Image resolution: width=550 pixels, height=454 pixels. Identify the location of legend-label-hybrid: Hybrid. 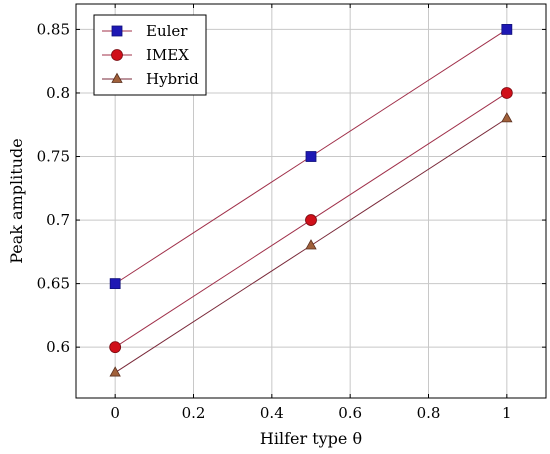
(172, 79).